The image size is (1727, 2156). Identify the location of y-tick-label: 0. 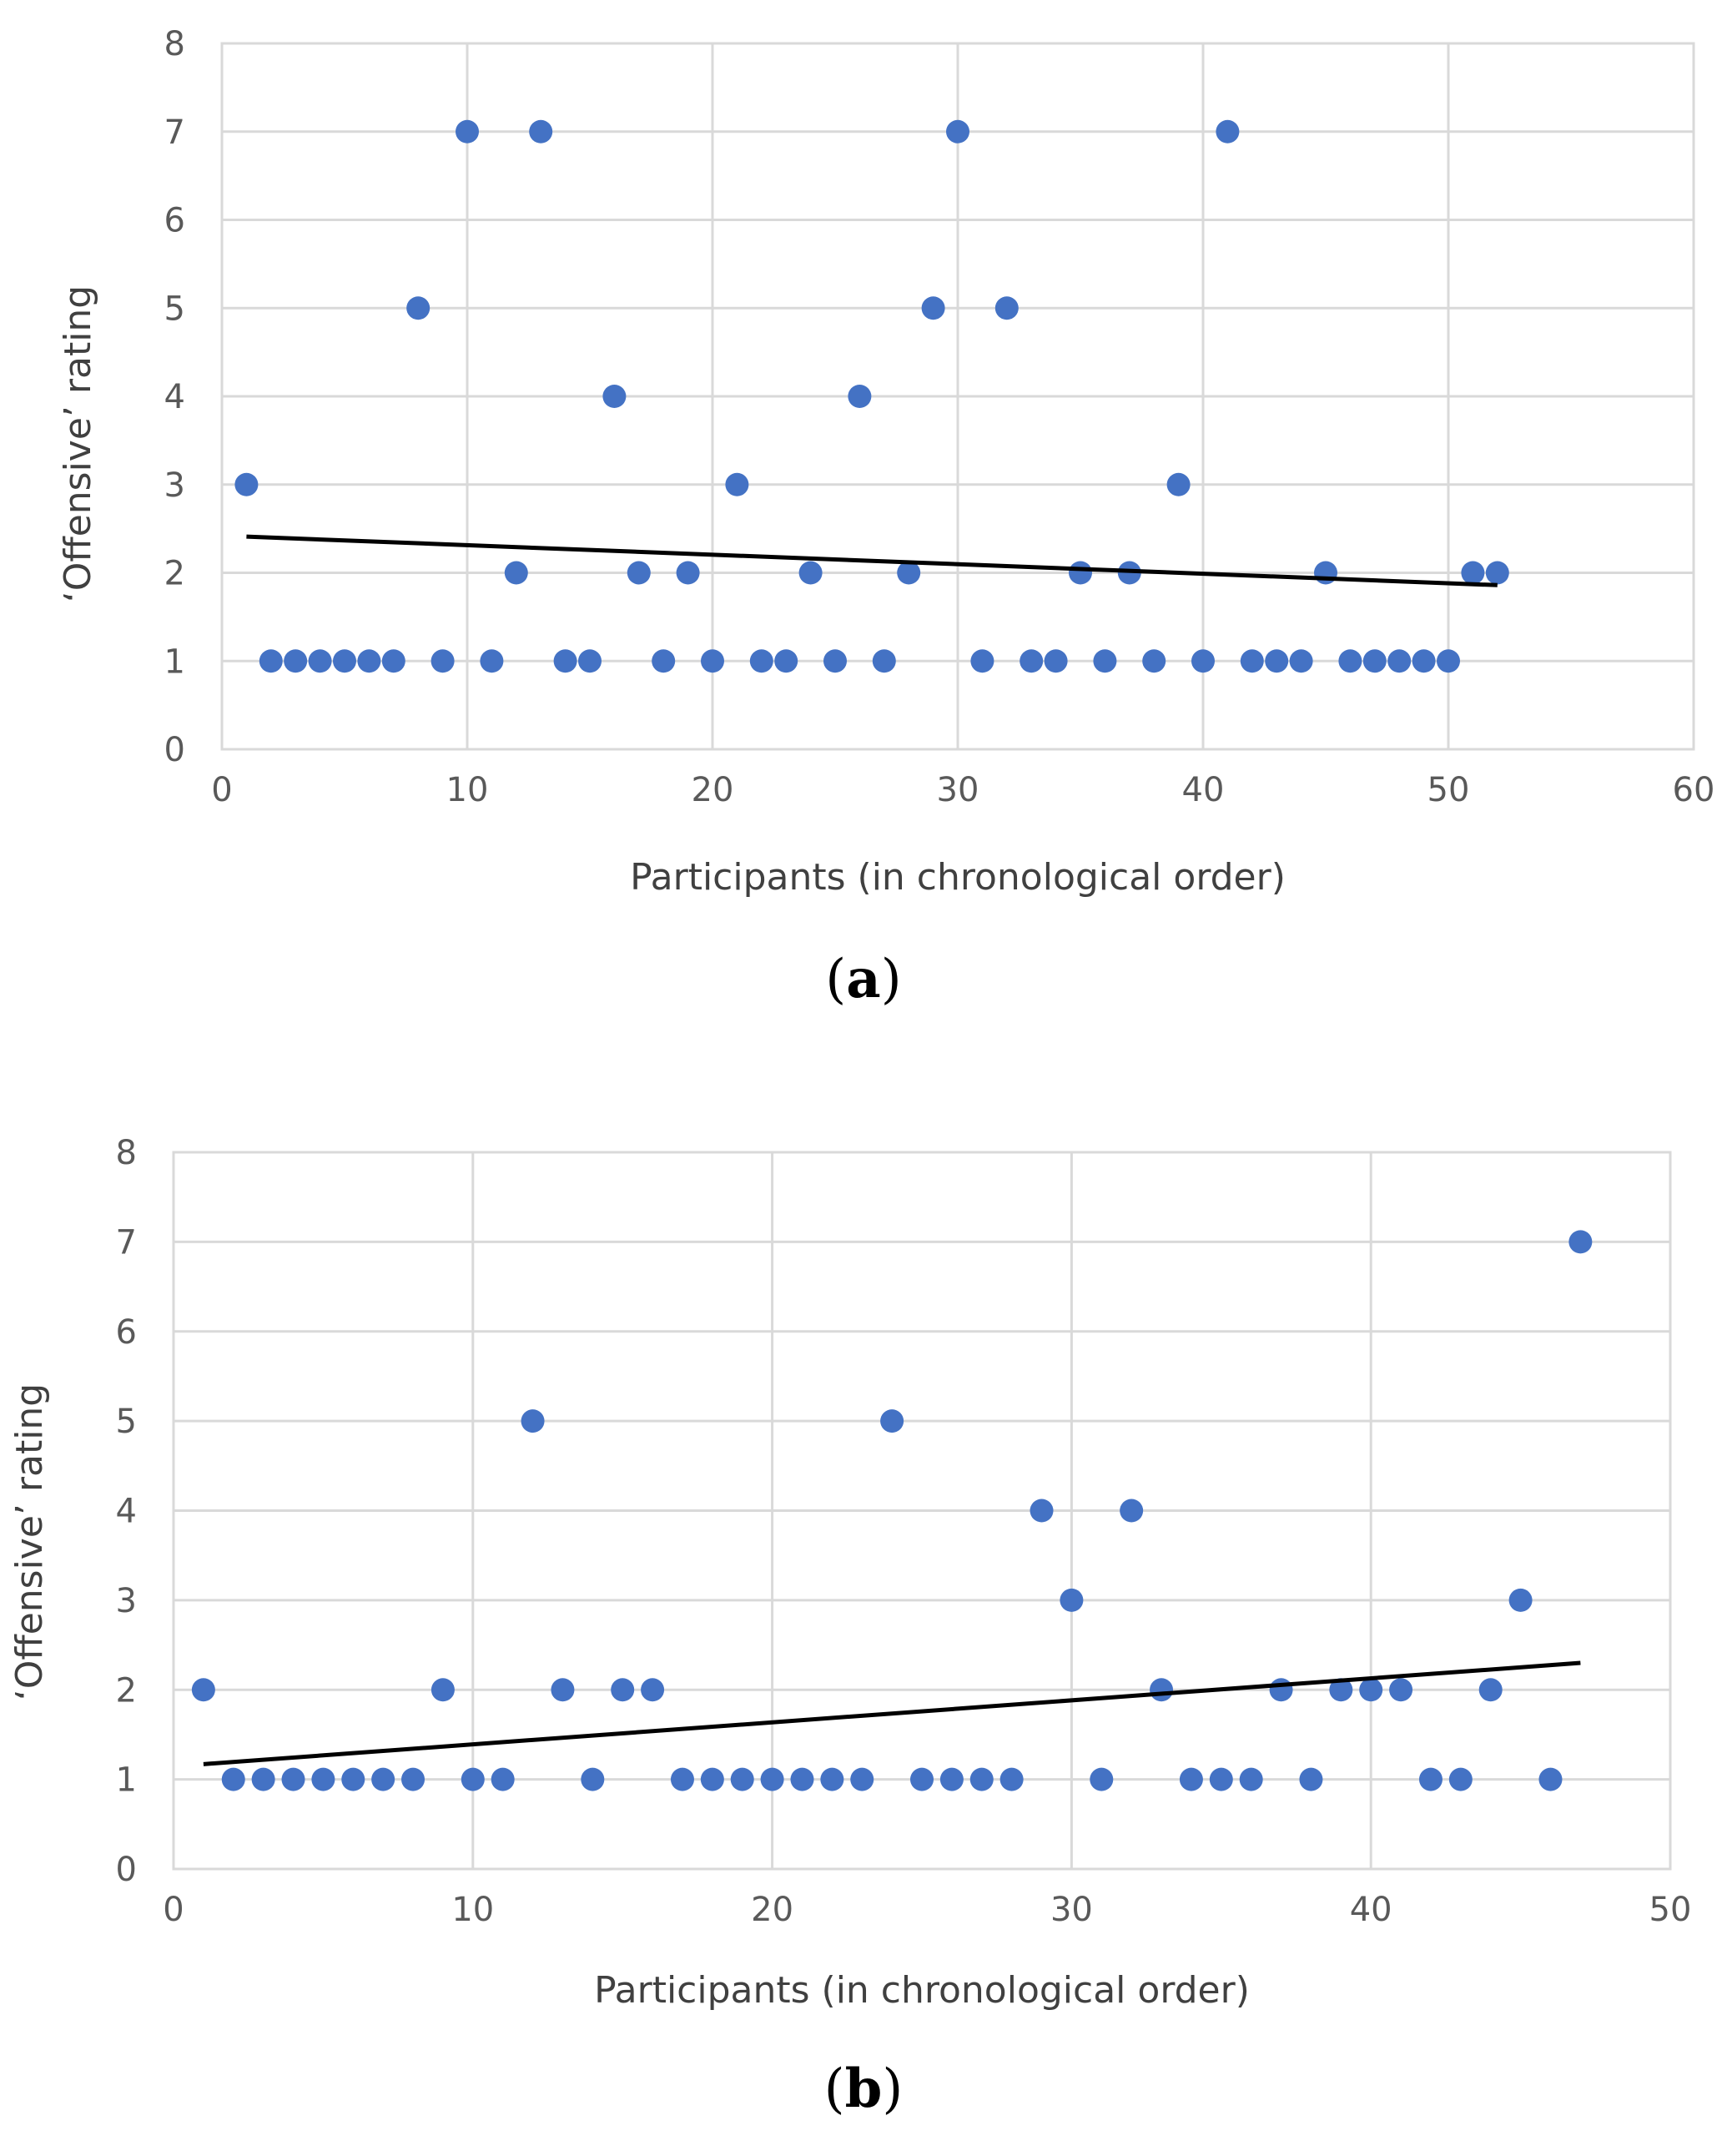
(126, 1870).